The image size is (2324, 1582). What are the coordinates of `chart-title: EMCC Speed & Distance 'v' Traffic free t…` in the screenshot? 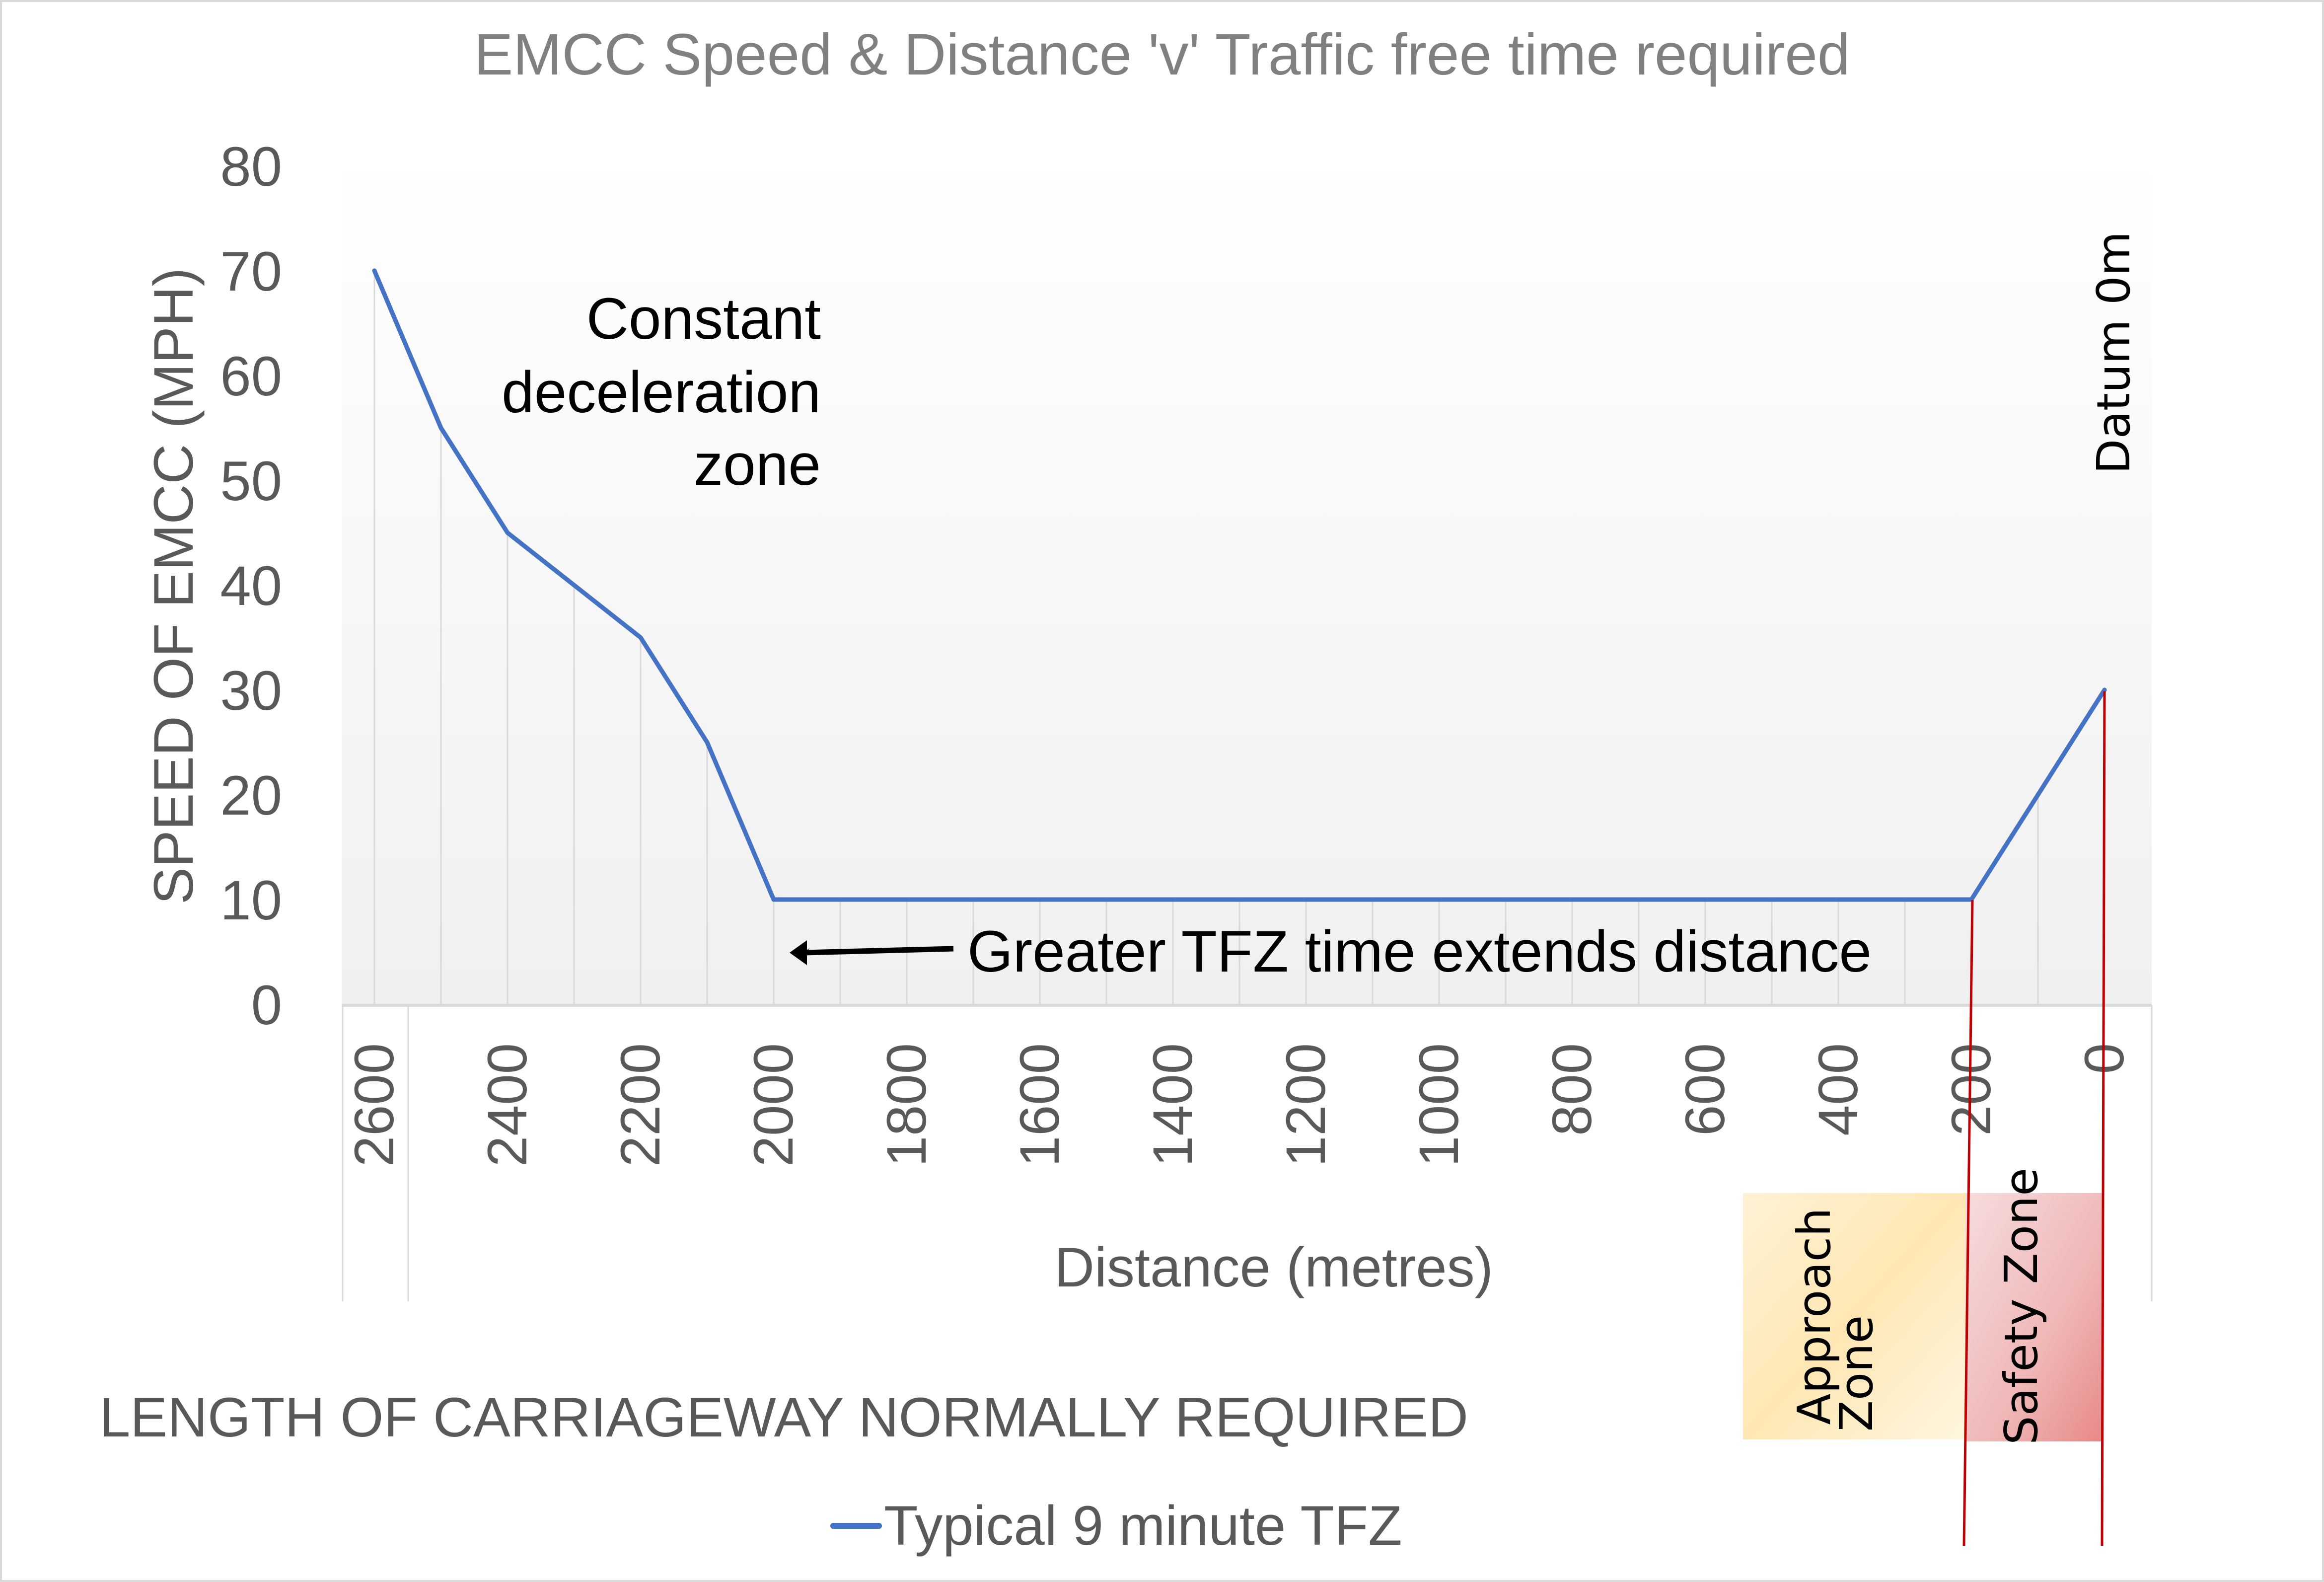 It's located at (1162, 54).